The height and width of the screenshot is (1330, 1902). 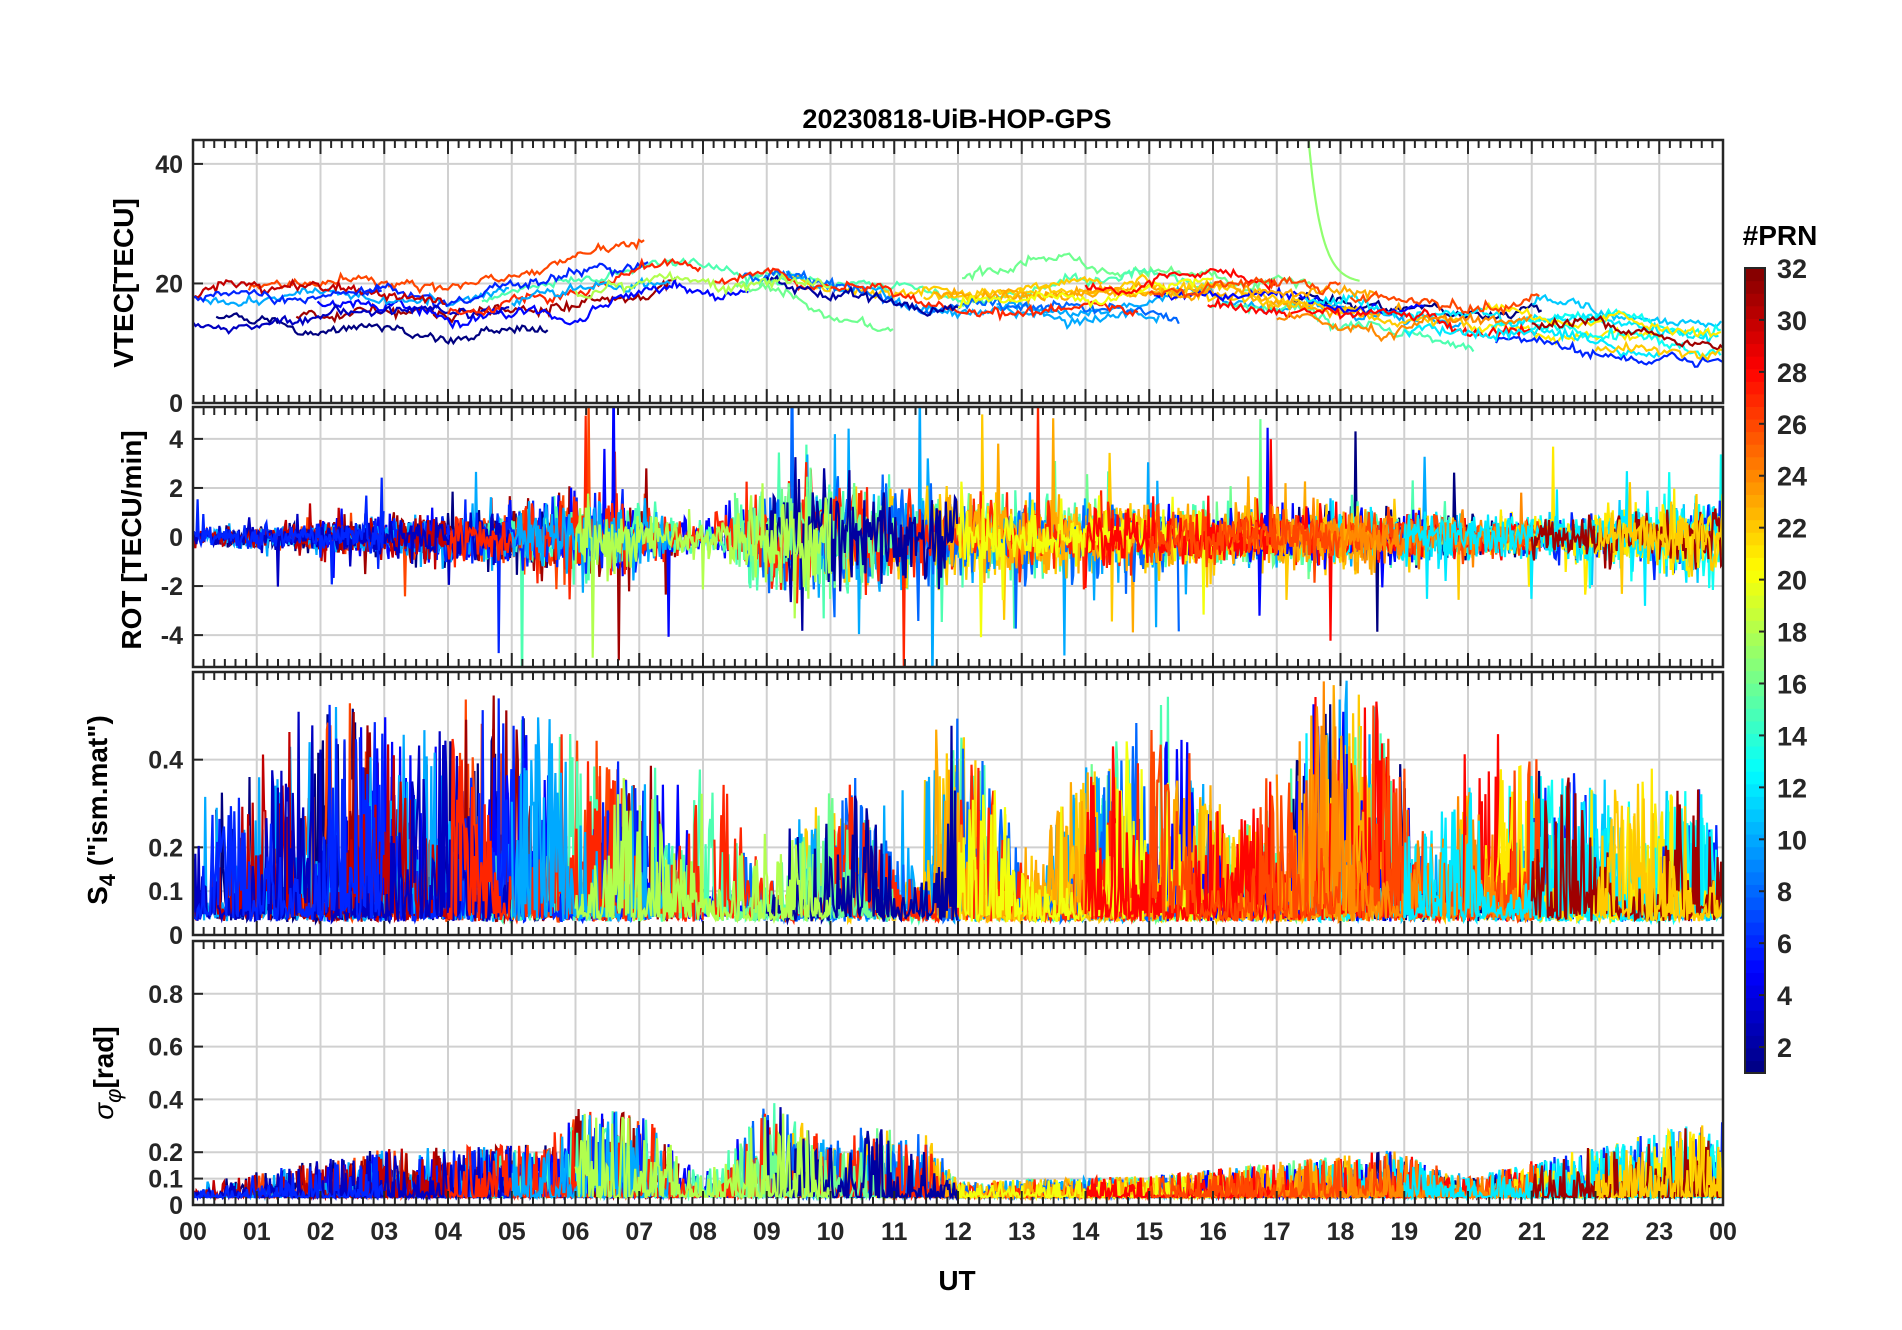 What do you see at coordinates (956, 1280) in the screenshot?
I see `x-axis-label: UT` at bounding box center [956, 1280].